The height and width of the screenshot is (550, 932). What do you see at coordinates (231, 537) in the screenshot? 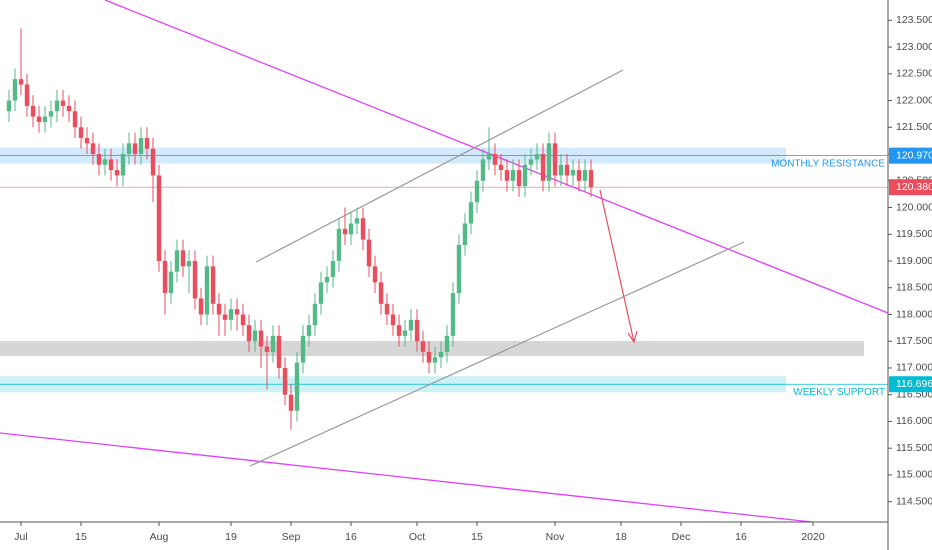
I see `x-tick-label: 19` at bounding box center [231, 537].